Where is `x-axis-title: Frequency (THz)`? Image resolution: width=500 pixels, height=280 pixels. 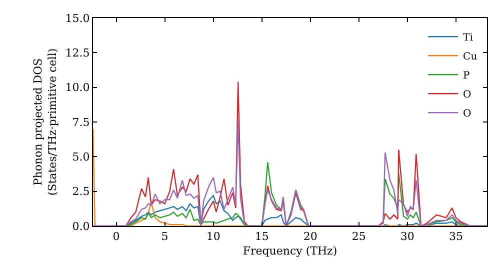 x-axis-title: Frequency (THz) is located at coordinates (290, 251).